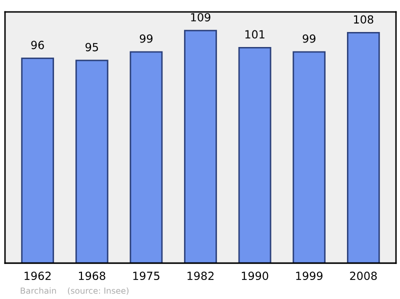 The height and width of the screenshot is (299, 400). What do you see at coordinates (37, 45) in the screenshot?
I see `data-label: 96` at bounding box center [37, 45].